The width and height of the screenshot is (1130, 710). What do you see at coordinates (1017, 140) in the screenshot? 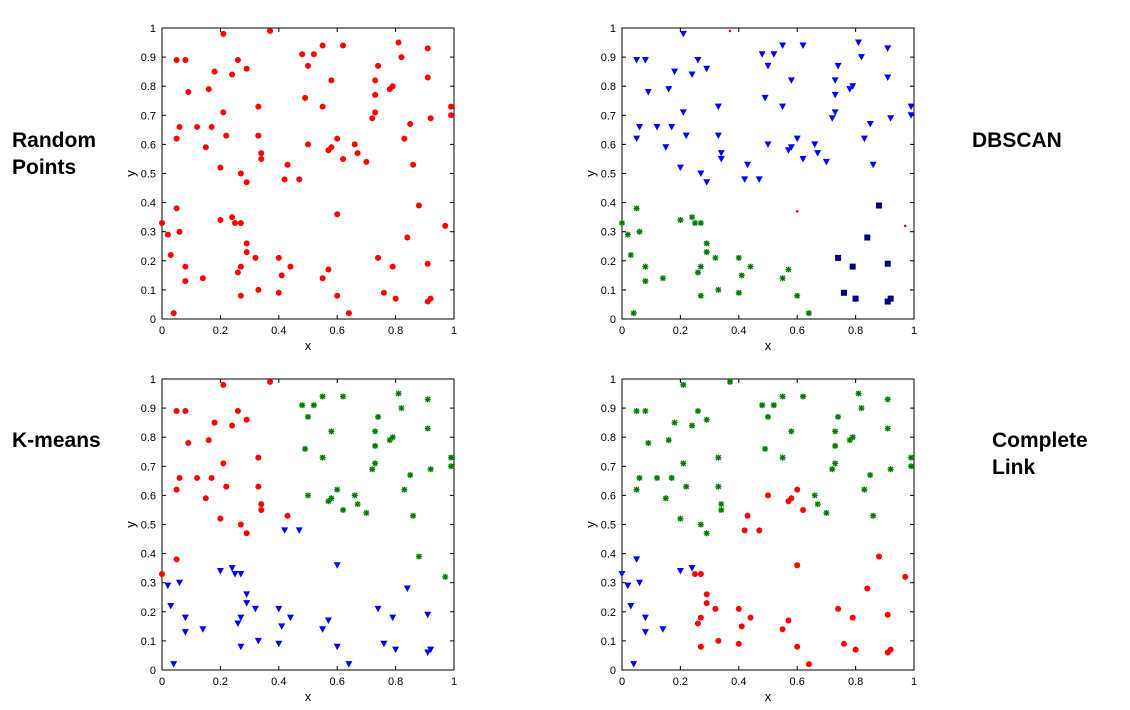
I see `label-line: DBSCAN` at bounding box center [1017, 140].